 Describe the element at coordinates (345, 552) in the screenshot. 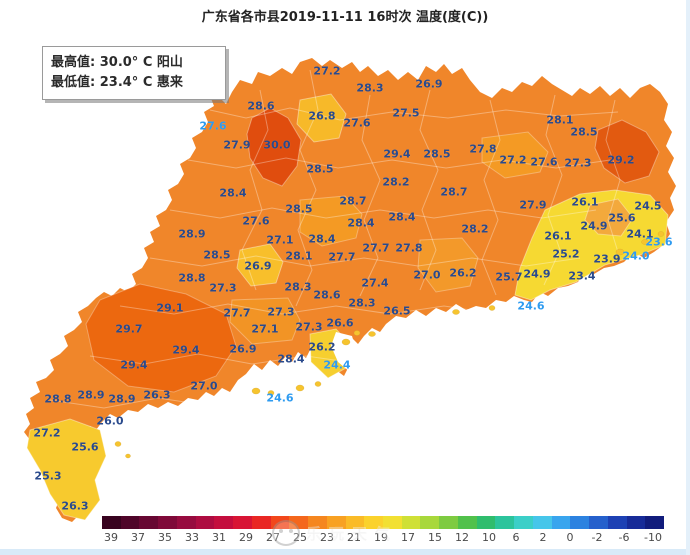

I see `bottom-edge-strip` at that location.